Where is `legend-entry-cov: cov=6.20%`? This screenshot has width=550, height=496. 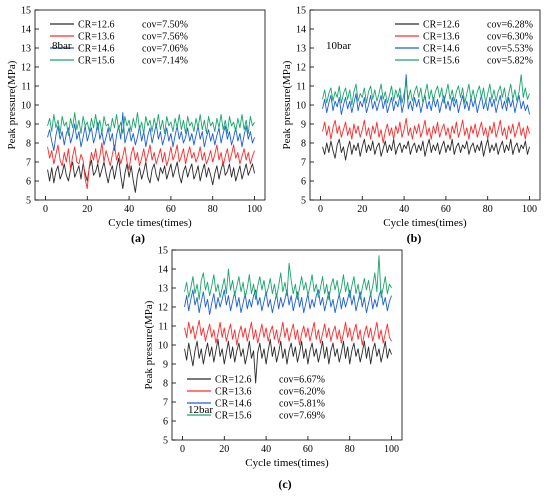
legend-entry-cov: cov=6.20% is located at coordinates (302, 392).